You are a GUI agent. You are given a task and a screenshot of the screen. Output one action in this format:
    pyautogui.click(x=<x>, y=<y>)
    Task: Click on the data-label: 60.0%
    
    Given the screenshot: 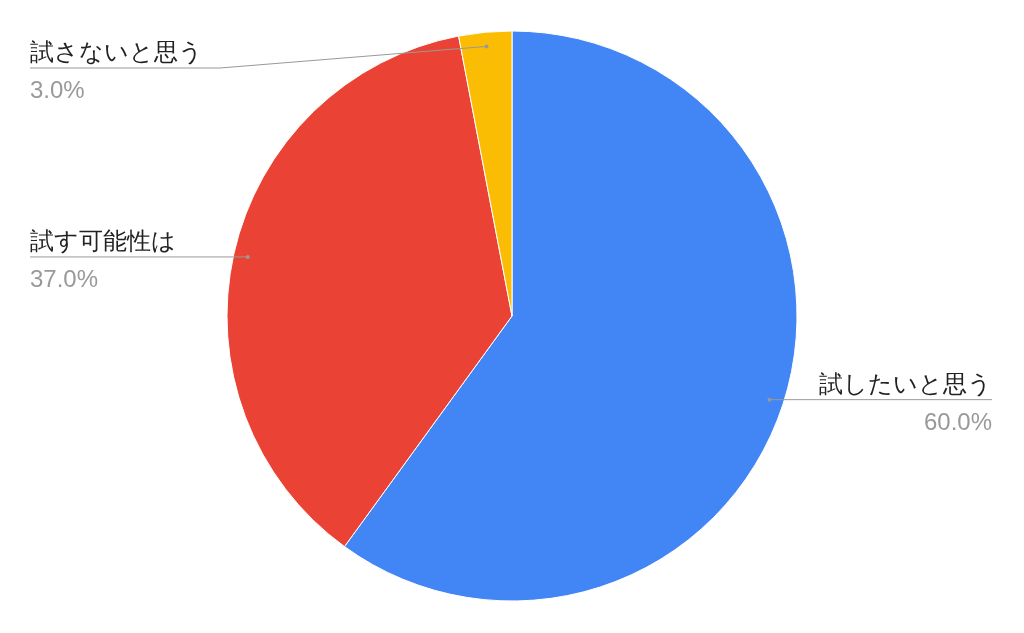 What is the action you would take?
    pyautogui.click(x=957, y=421)
    